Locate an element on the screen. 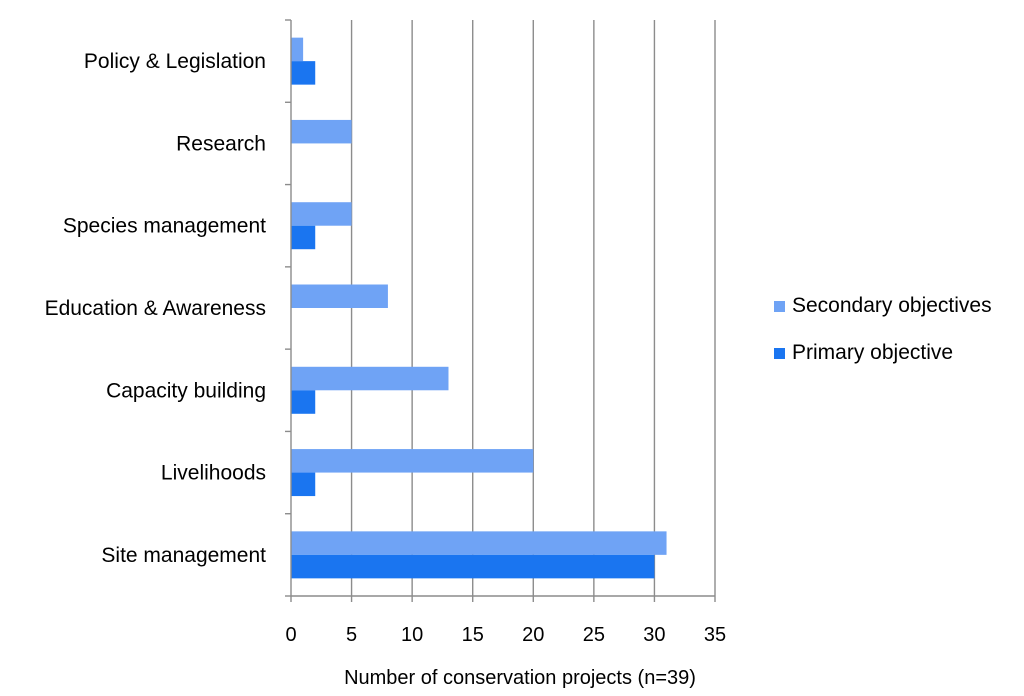 The width and height of the screenshot is (1024, 696). x-axis-title: Number of conservation projects (n=39) is located at coordinates (520, 678).